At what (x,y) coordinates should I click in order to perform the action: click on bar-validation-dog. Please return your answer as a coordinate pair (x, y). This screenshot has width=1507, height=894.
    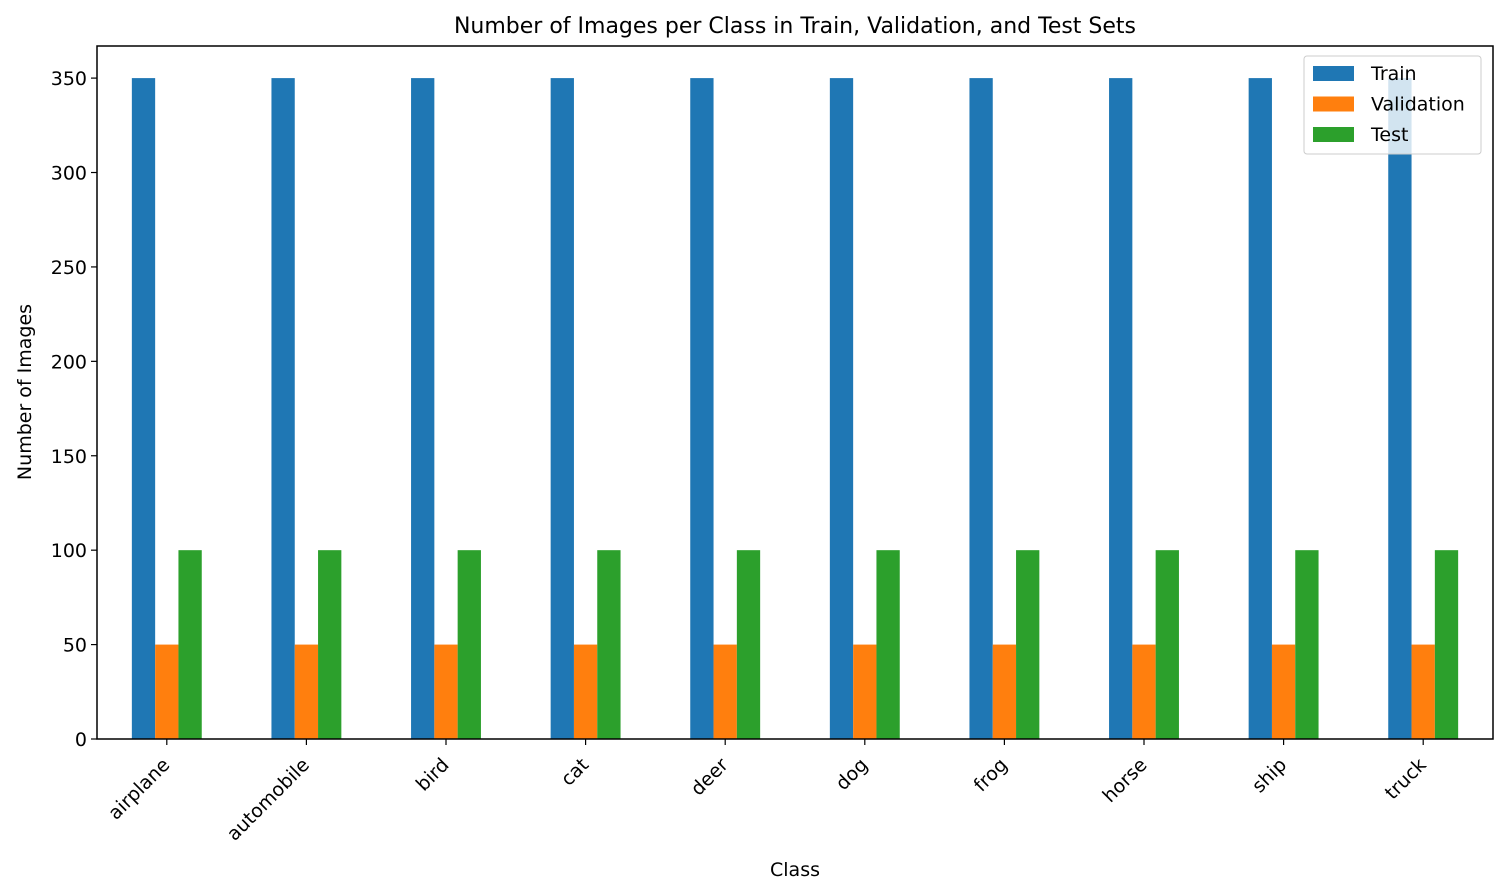
    Looking at the image, I should click on (865, 691).